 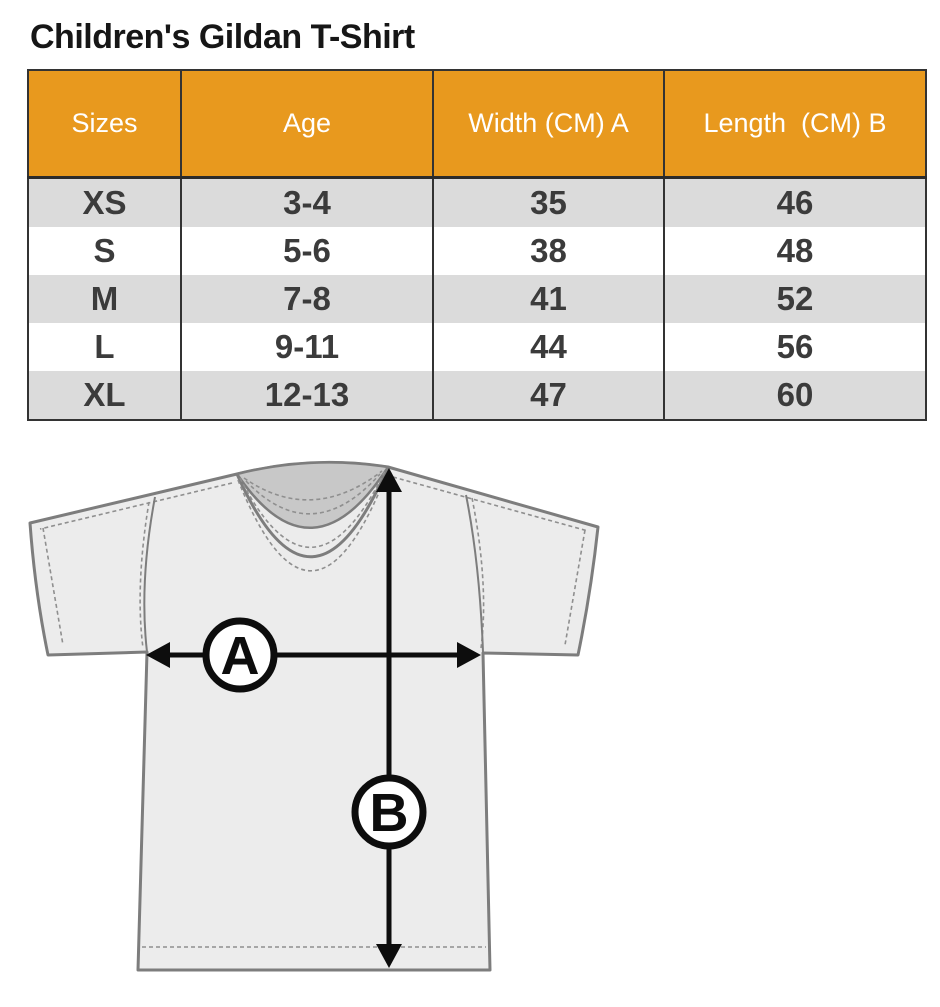 I want to click on cell-age: 12-13, so click(x=307, y=395).